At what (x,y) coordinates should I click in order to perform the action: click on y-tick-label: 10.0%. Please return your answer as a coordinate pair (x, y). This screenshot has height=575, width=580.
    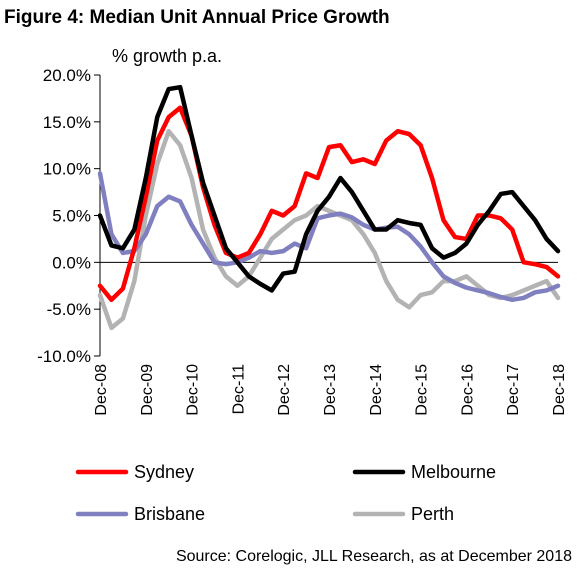
    Looking at the image, I should click on (67, 169).